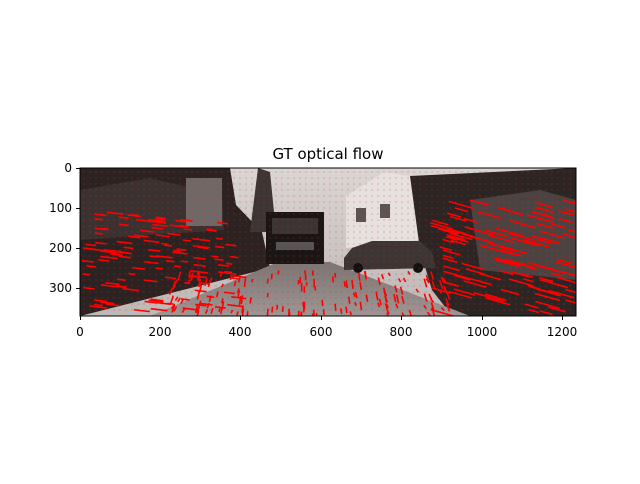  What do you see at coordinates (80, 332) in the screenshot?
I see `x-tick-label: 0` at bounding box center [80, 332].